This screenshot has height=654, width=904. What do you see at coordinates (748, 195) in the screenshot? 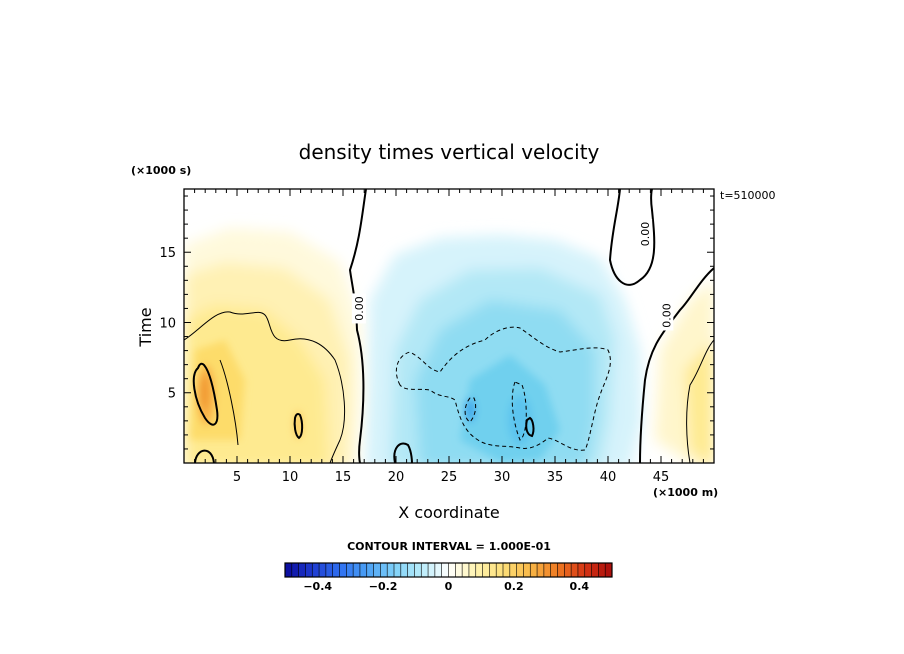
I see `time-stamp: t=510000` at bounding box center [748, 195].